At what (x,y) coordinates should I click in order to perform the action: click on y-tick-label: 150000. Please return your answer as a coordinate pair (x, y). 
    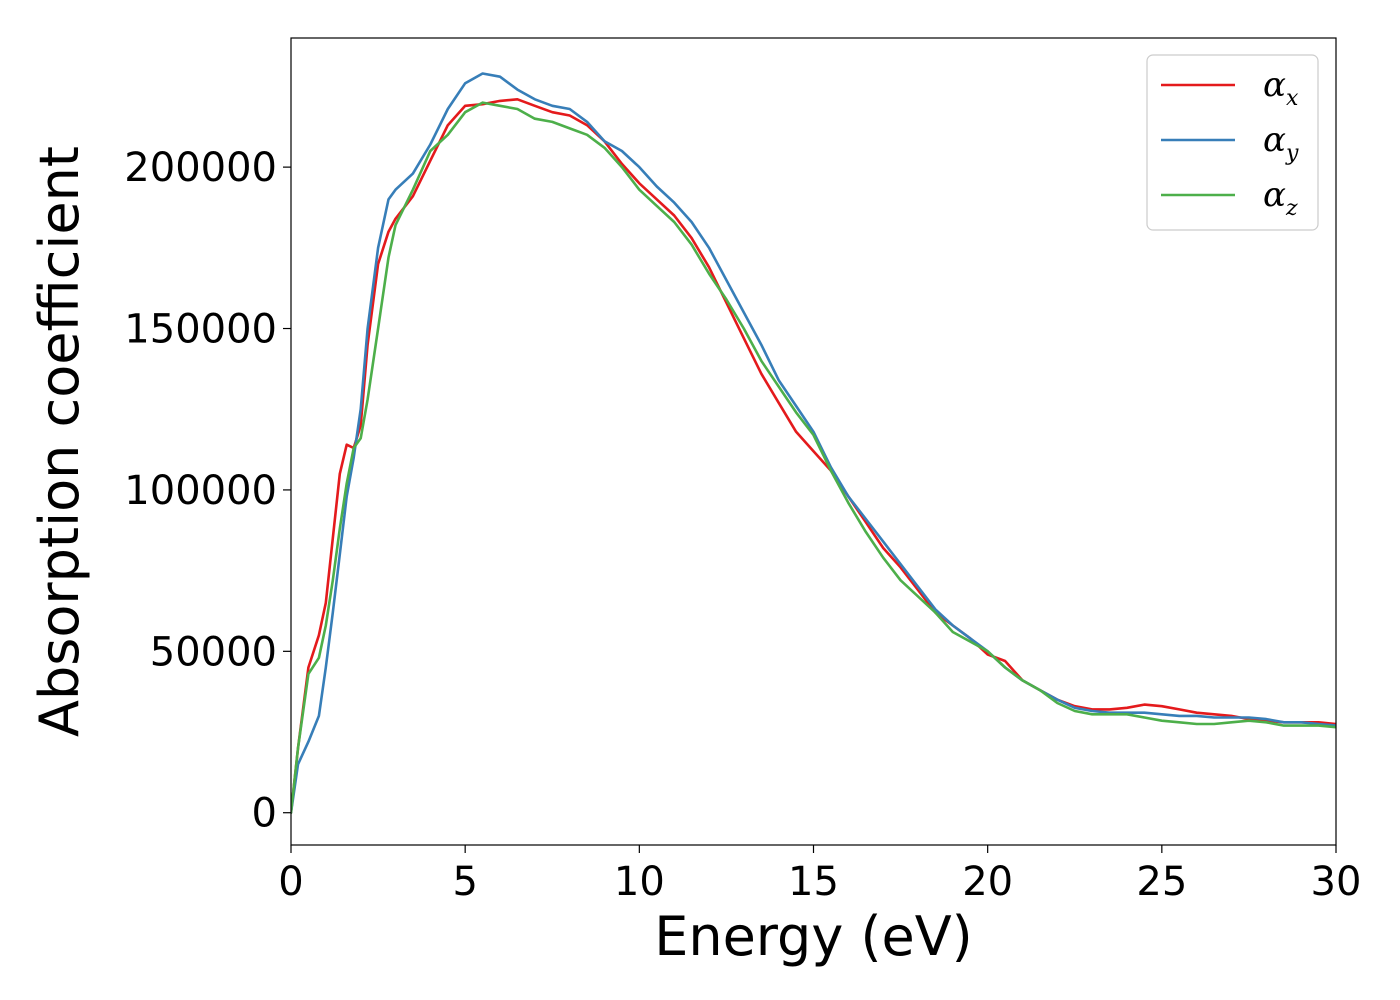
    Looking at the image, I should click on (200, 330).